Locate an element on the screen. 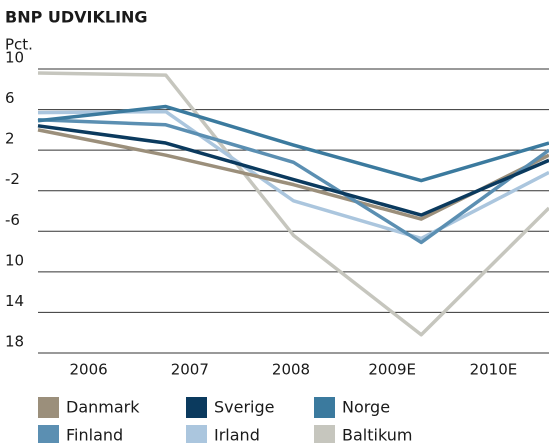 This screenshot has width=549, height=443. chart-title: BNP UDVIKLING is located at coordinates (76, 17).